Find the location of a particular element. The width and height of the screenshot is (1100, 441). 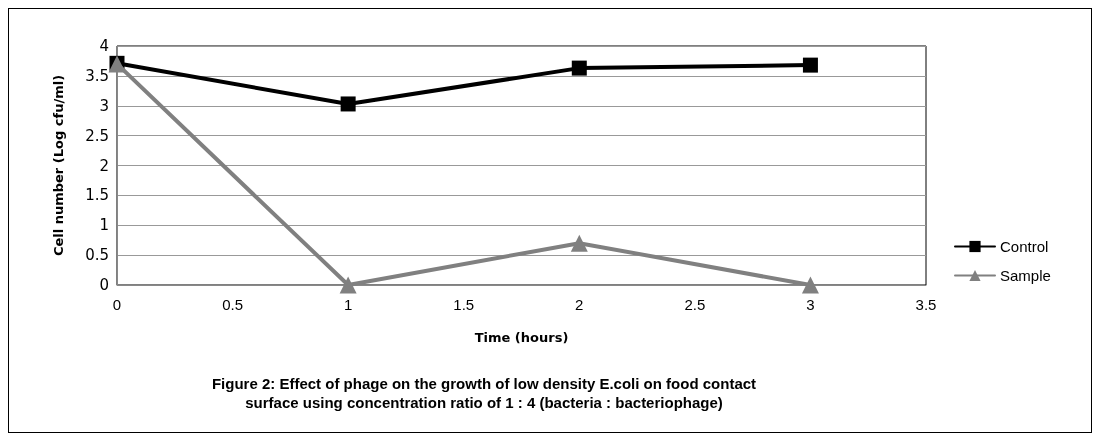

y-tick-label: 4 is located at coordinates (104, 46).